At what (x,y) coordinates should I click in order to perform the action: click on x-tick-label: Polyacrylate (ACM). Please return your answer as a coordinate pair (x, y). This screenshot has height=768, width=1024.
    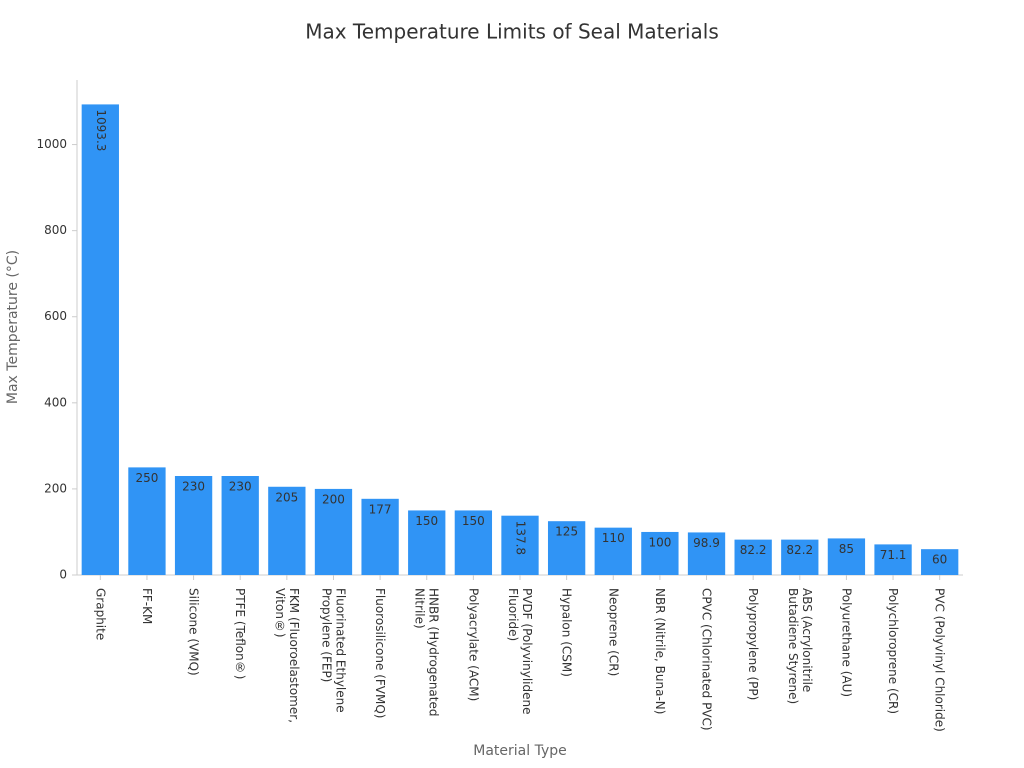
    Looking at the image, I should click on (473, 645).